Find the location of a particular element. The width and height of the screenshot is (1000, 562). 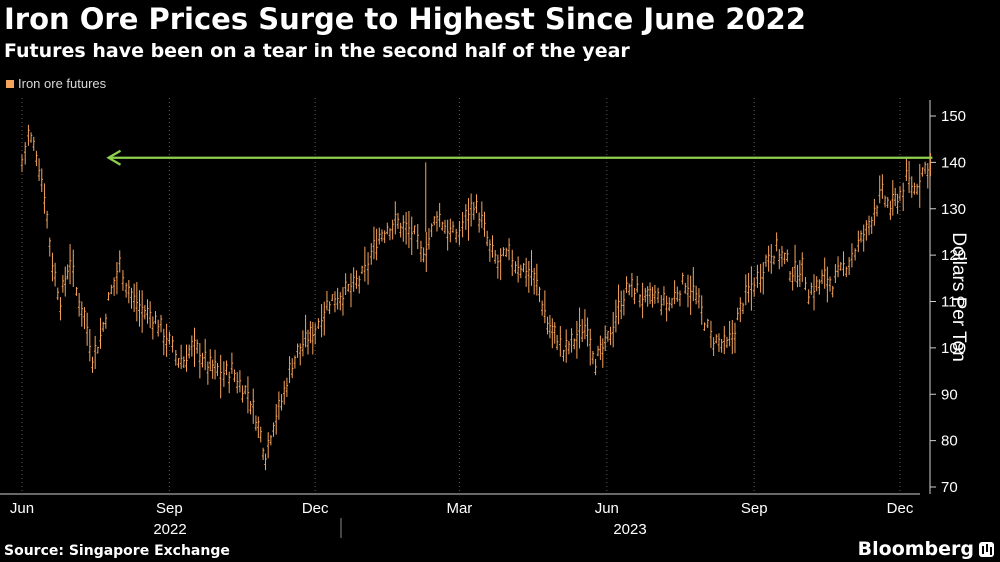

y-tick-label: 110 is located at coordinates (953, 302).